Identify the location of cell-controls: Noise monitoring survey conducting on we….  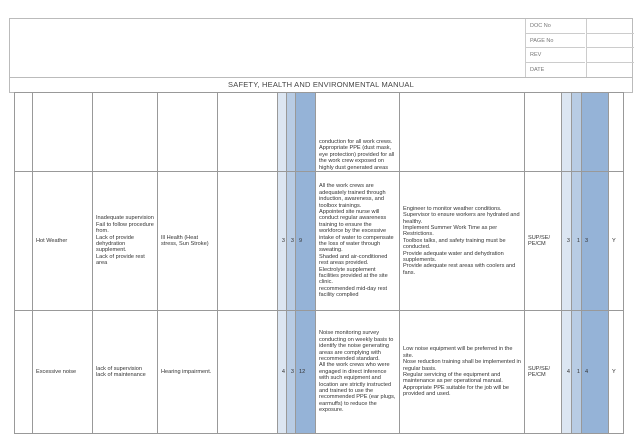
(357, 372).